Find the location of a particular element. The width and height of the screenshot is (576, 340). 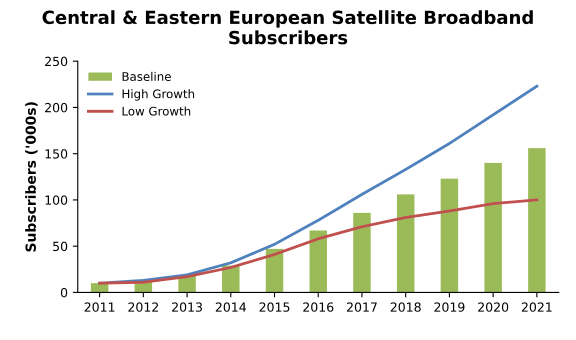

chart-title: Central & Eastern European Satellite Broadband Subscribers is located at coordinates (287, 27).